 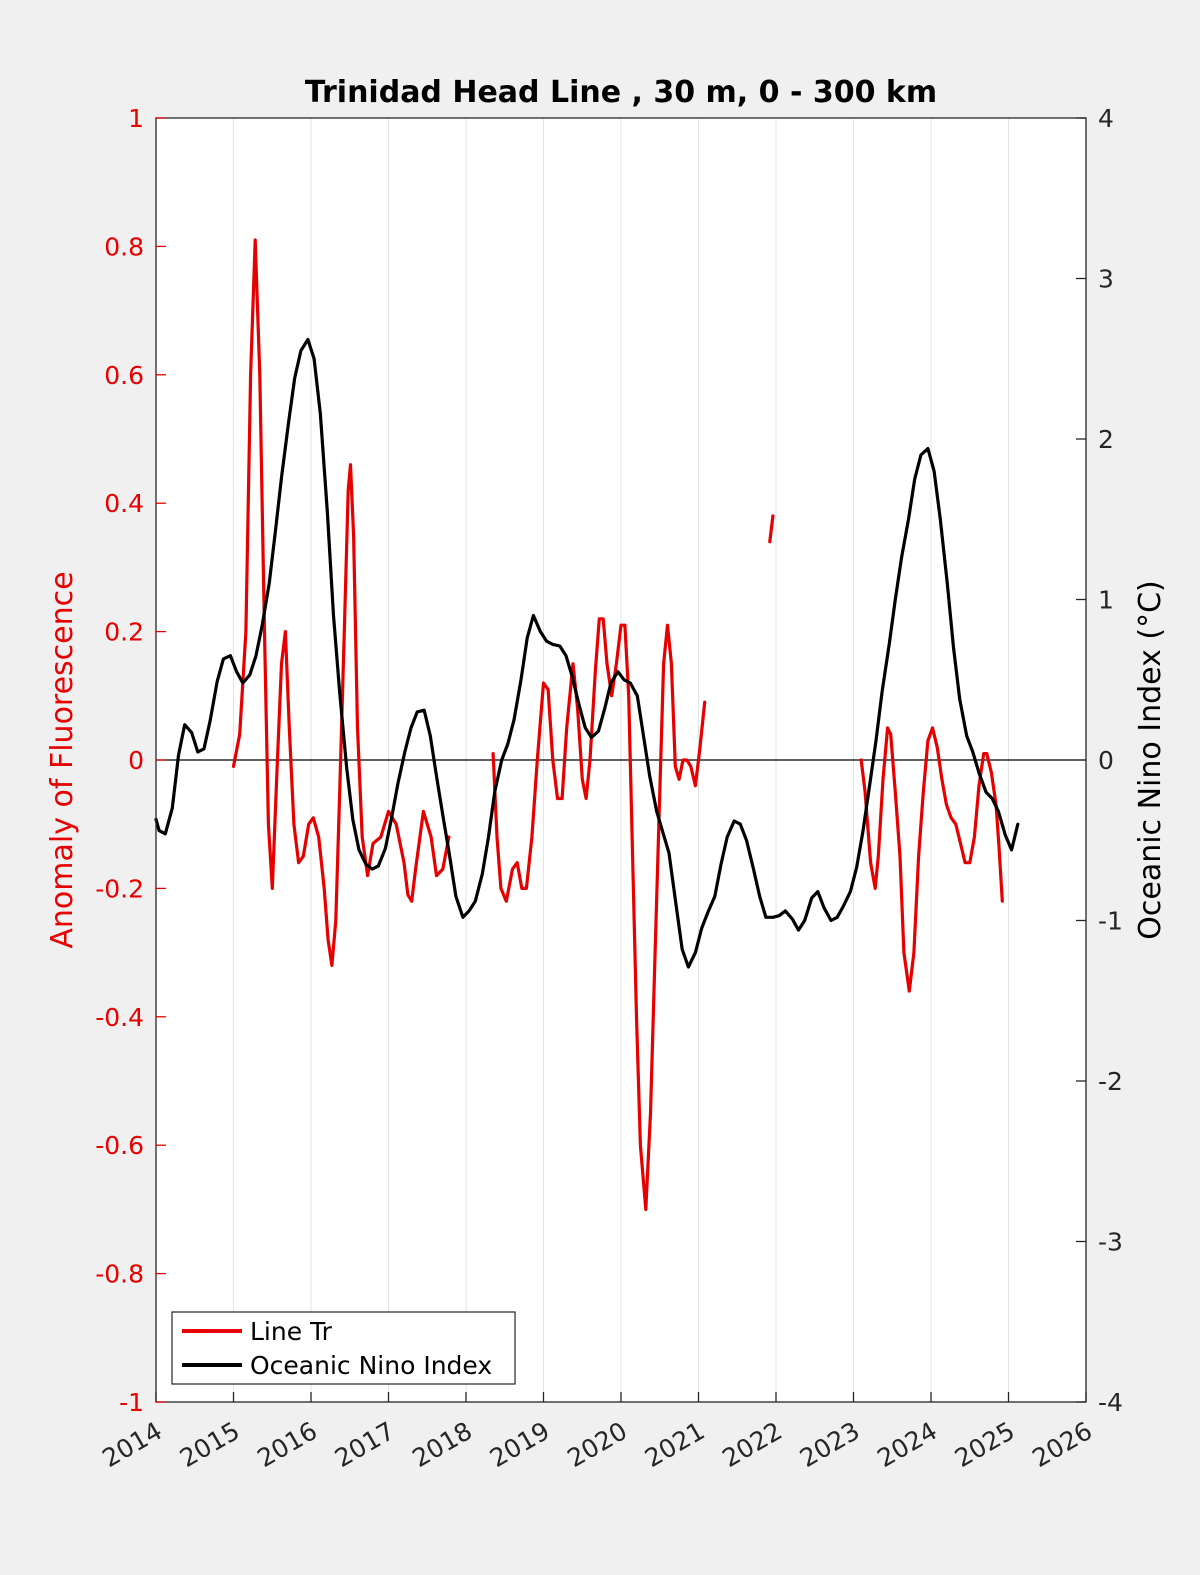 What do you see at coordinates (131, 1402) in the screenshot?
I see `y-left-tick-label: -1` at bounding box center [131, 1402].